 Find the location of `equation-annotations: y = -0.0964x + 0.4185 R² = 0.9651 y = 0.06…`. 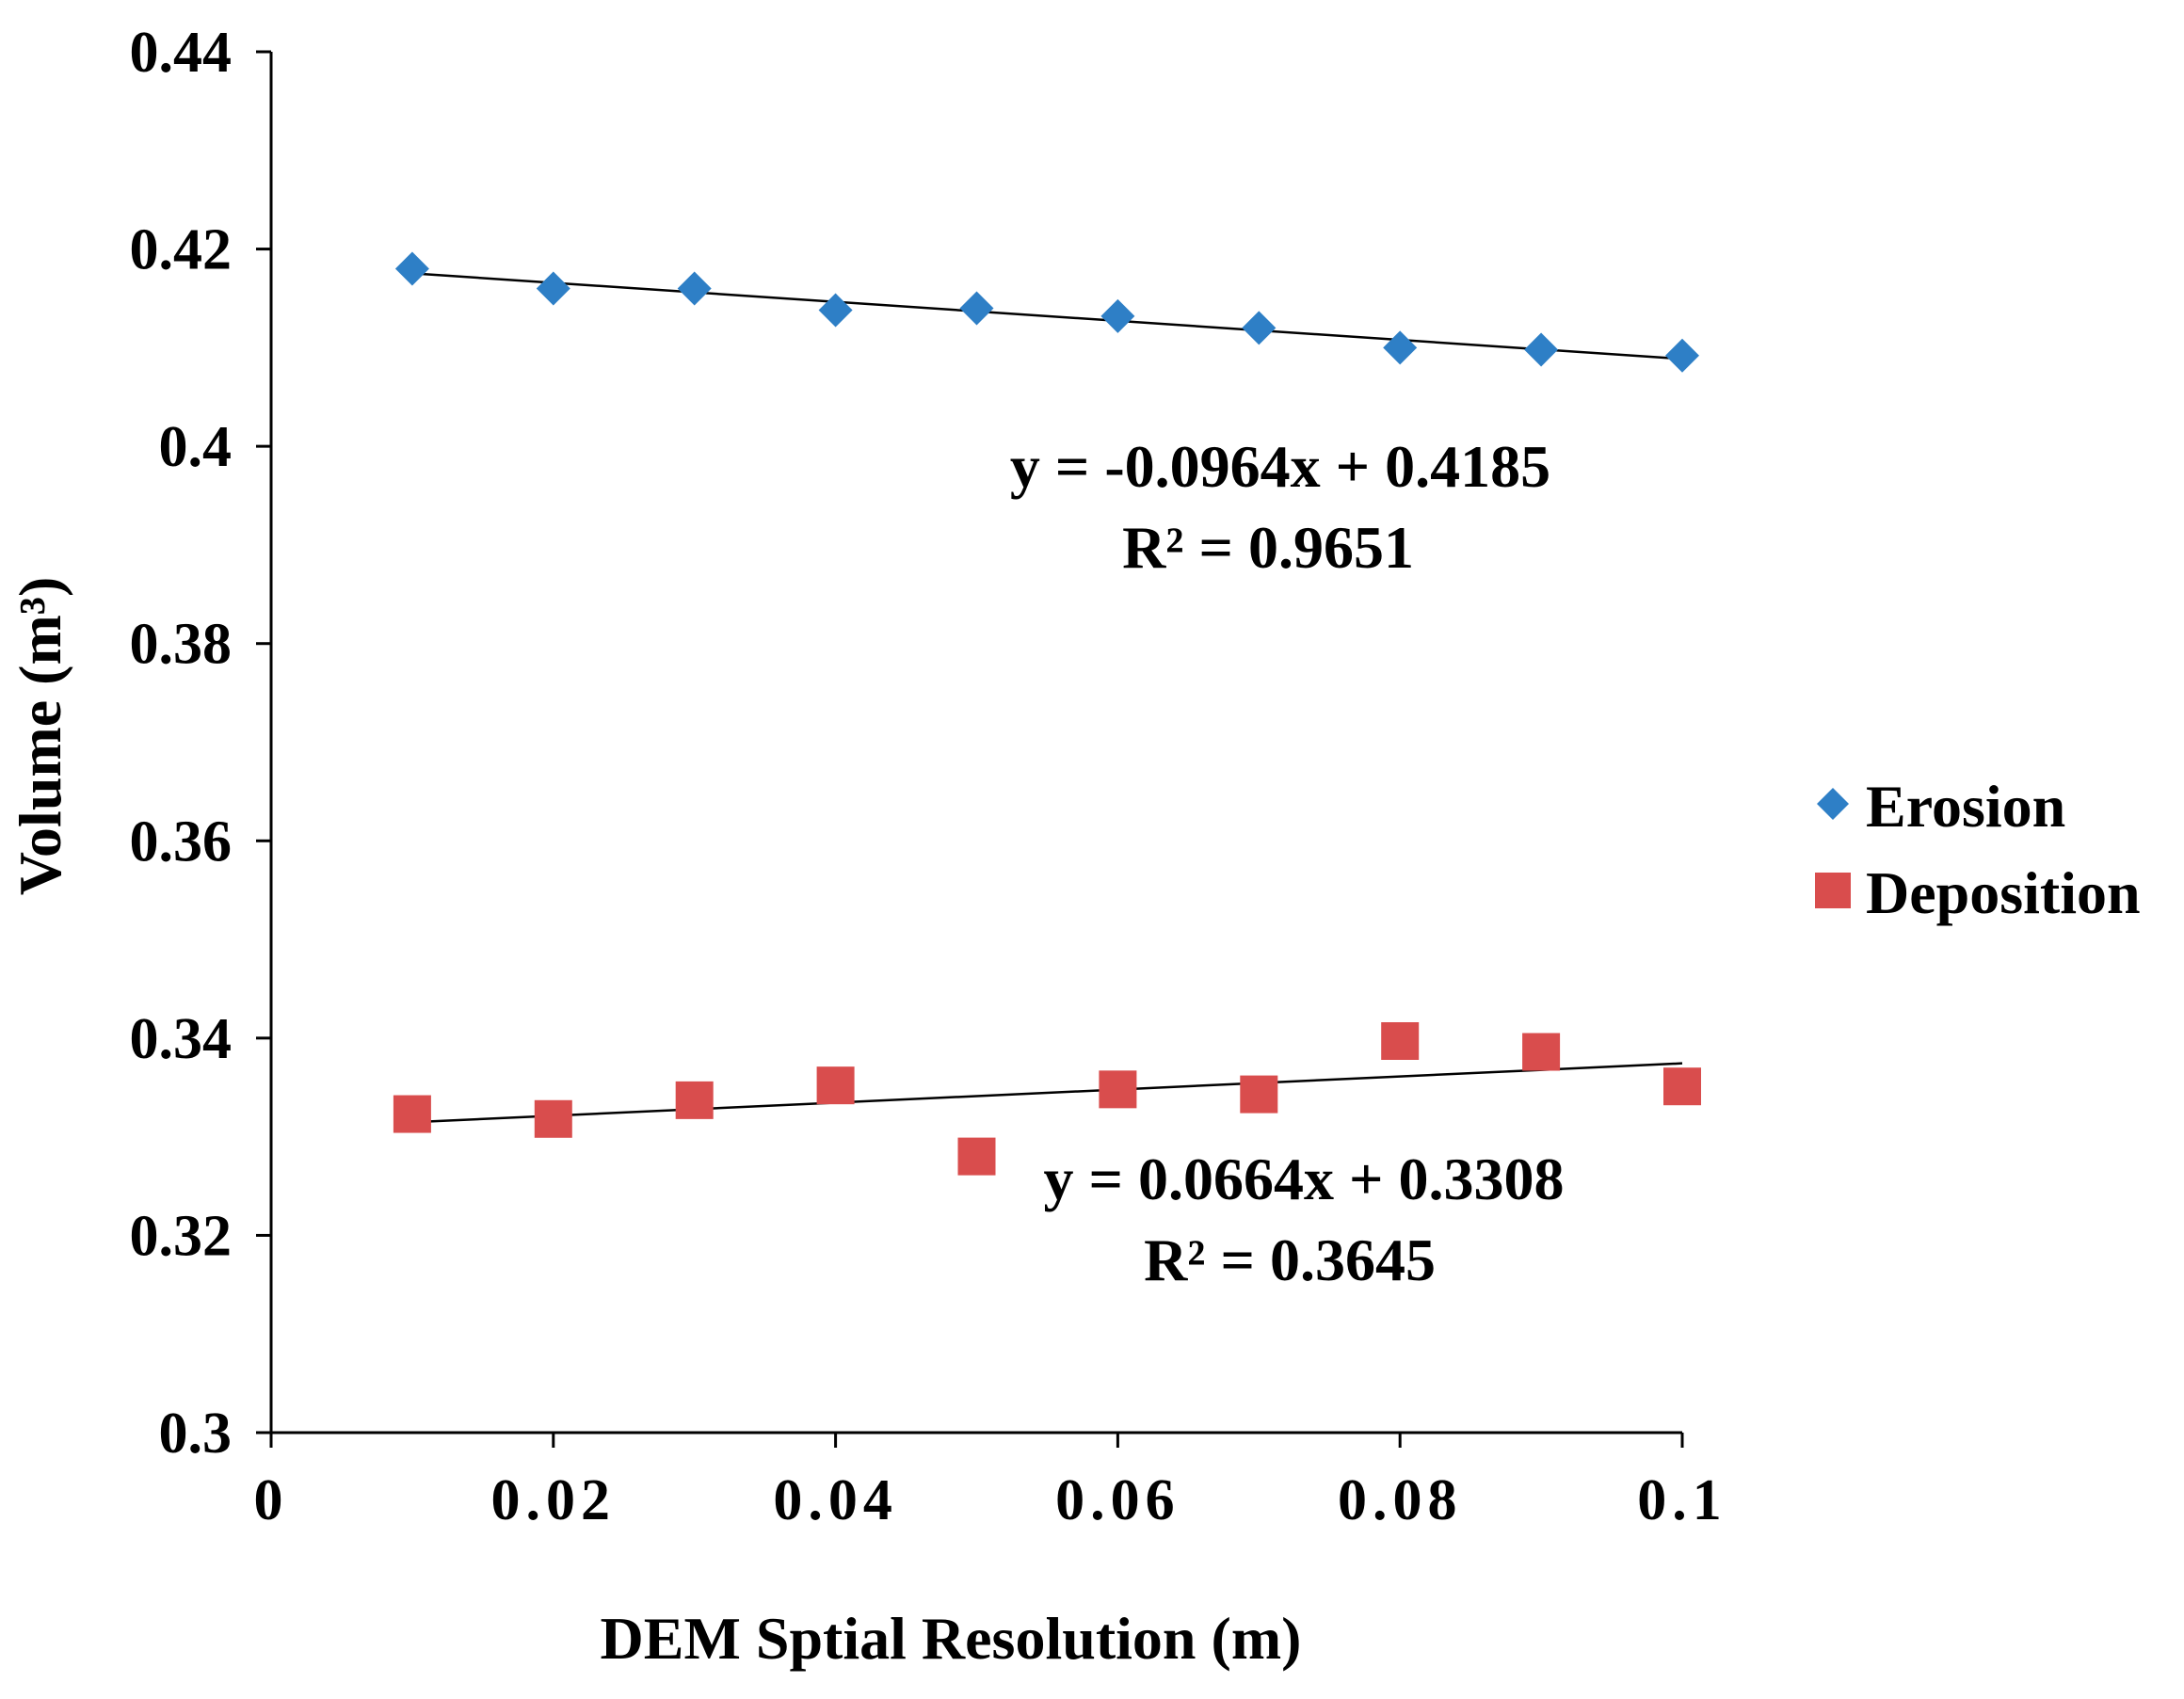

equation-annotations: y = -0.0964x + 0.4185 R² = 0.9651 y = 0.06… is located at coordinates (1287, 863).